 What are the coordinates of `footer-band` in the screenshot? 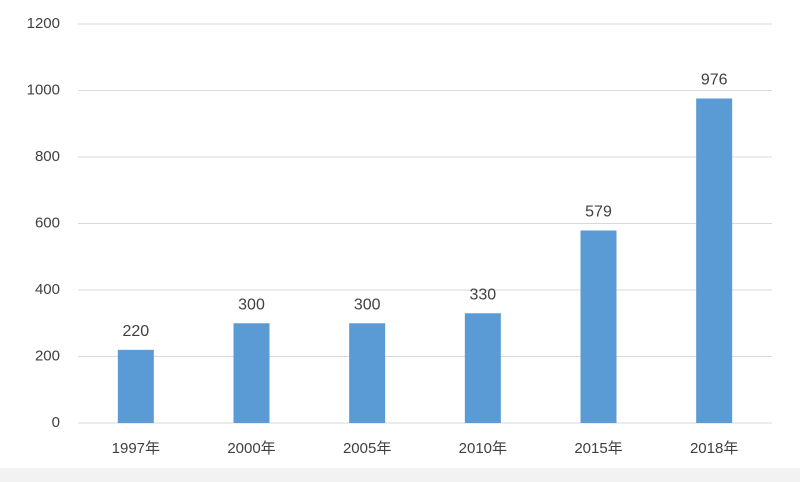 It's located at (400, 475).